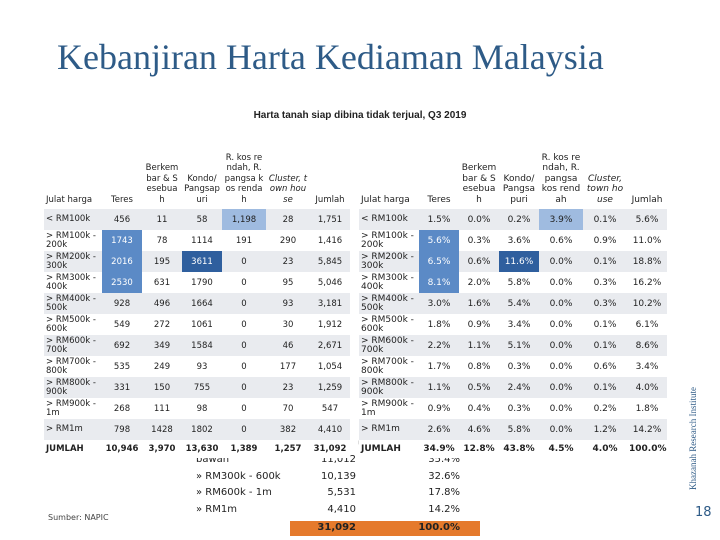  I want to click on overlay-percent: 17.8%, so click(444, 492).